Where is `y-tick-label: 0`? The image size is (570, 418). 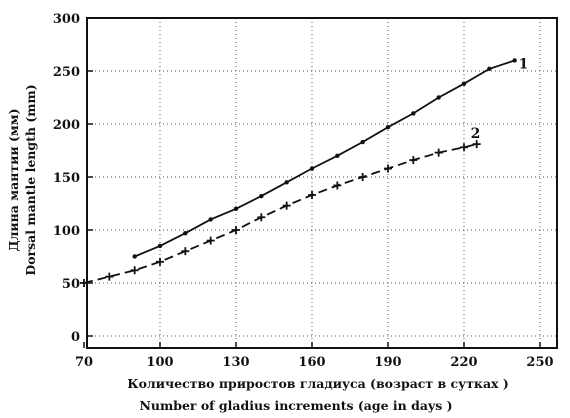
y-tick-label: 0 is located at coordinates (75, 337).